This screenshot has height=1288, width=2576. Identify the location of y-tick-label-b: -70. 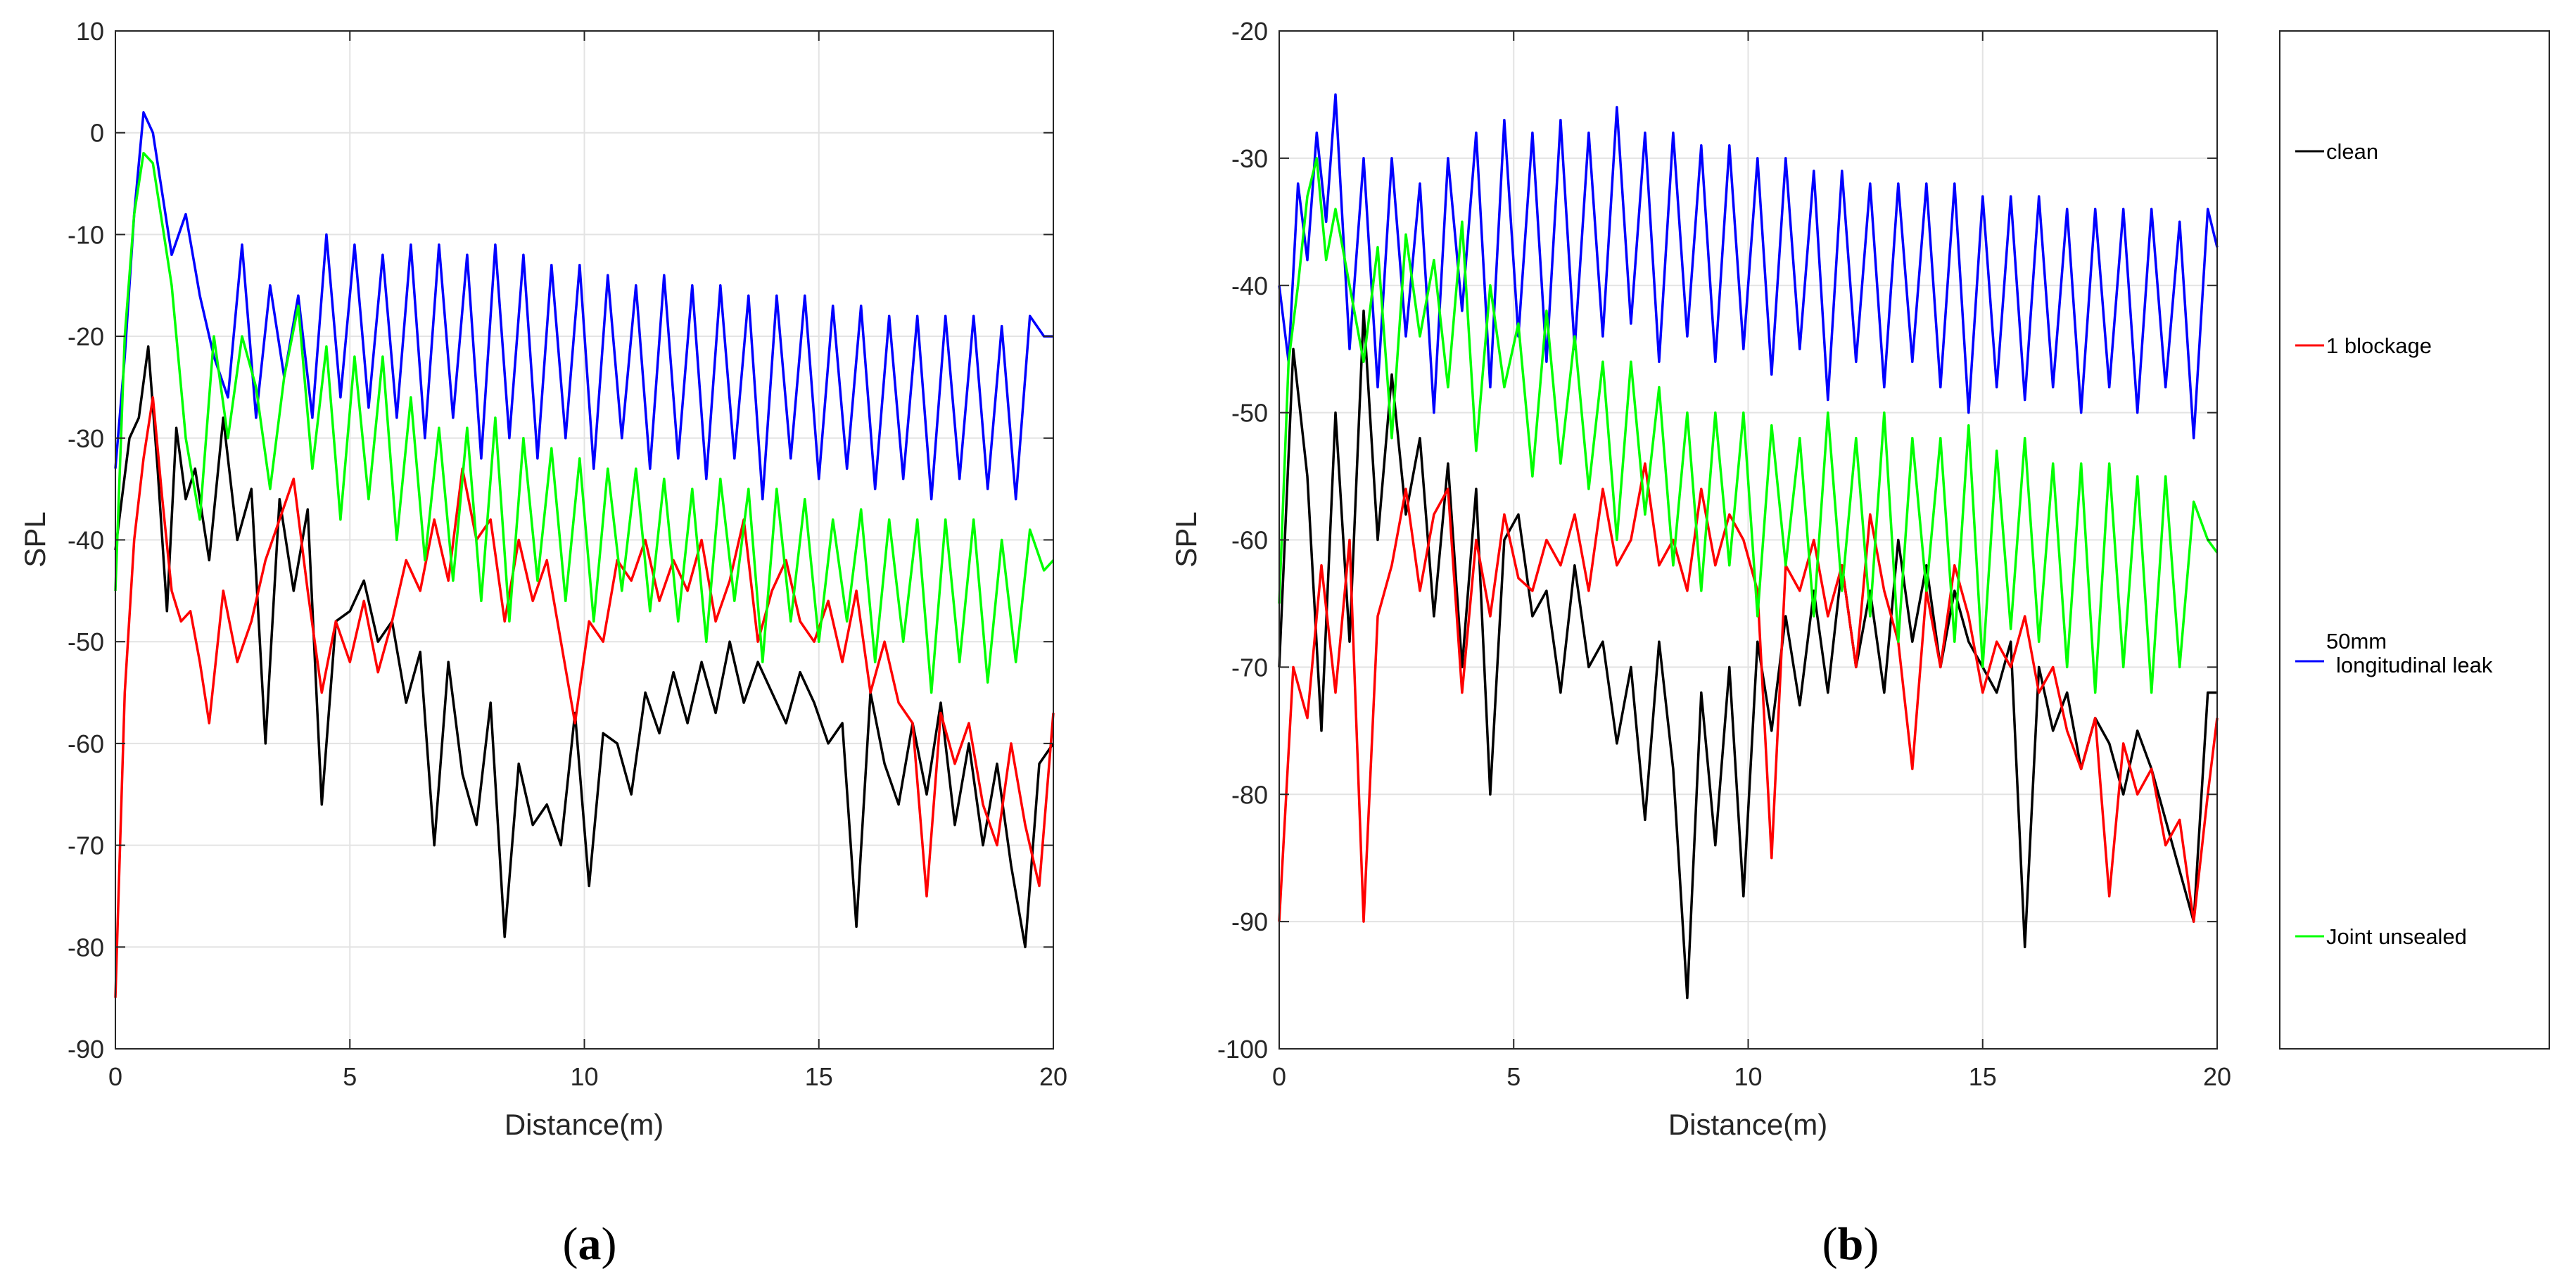
(1249, 667).